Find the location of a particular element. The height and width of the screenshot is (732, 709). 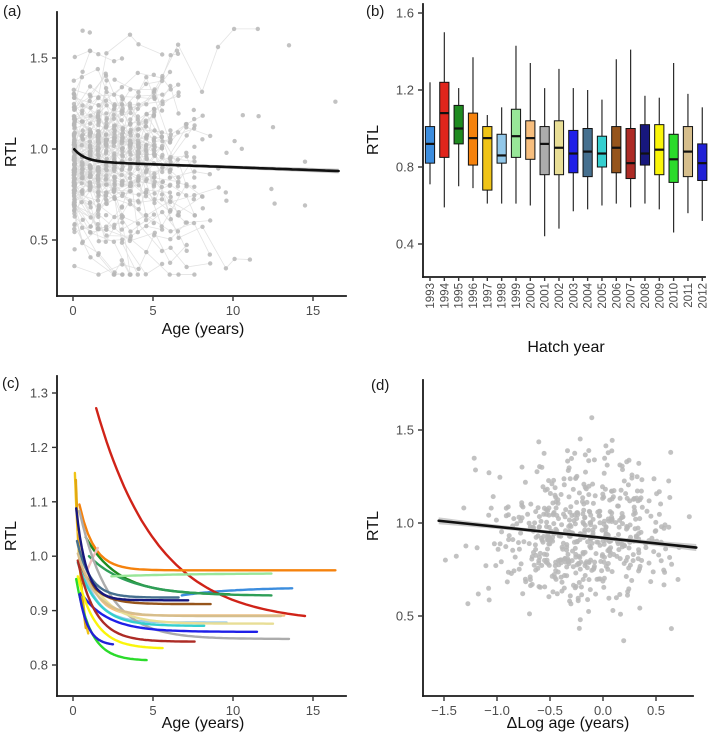

boxplot-1996 is located at coordinates (473, 123).